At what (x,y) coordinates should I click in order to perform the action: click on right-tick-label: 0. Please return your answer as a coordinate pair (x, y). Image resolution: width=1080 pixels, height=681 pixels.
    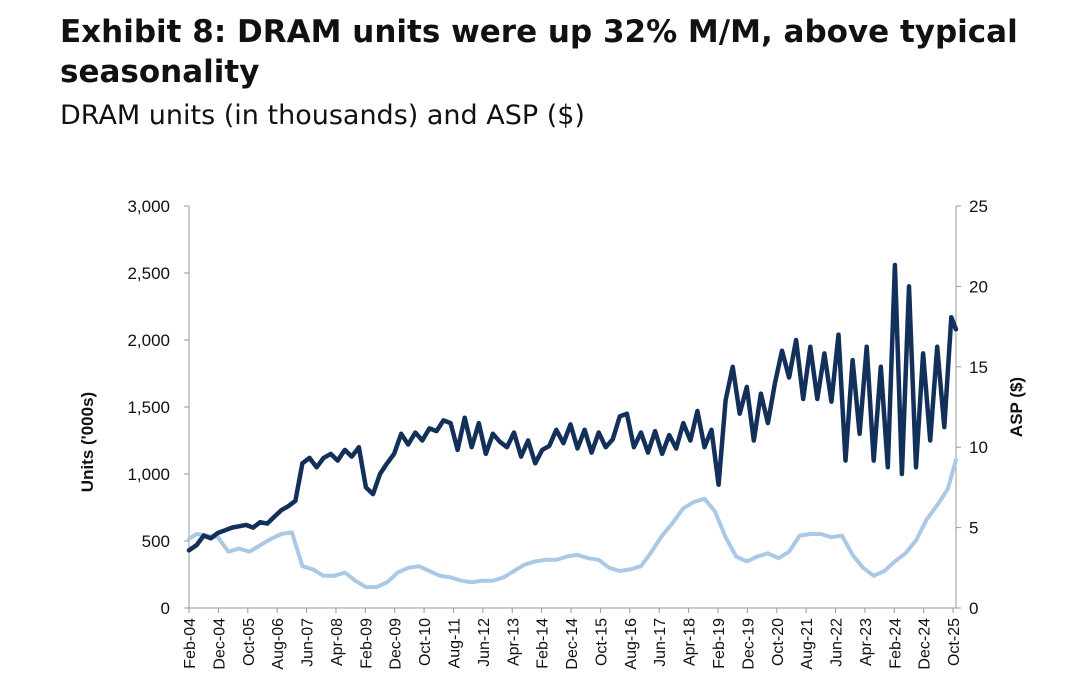
    Looking at the image, I should click on (973, 608).